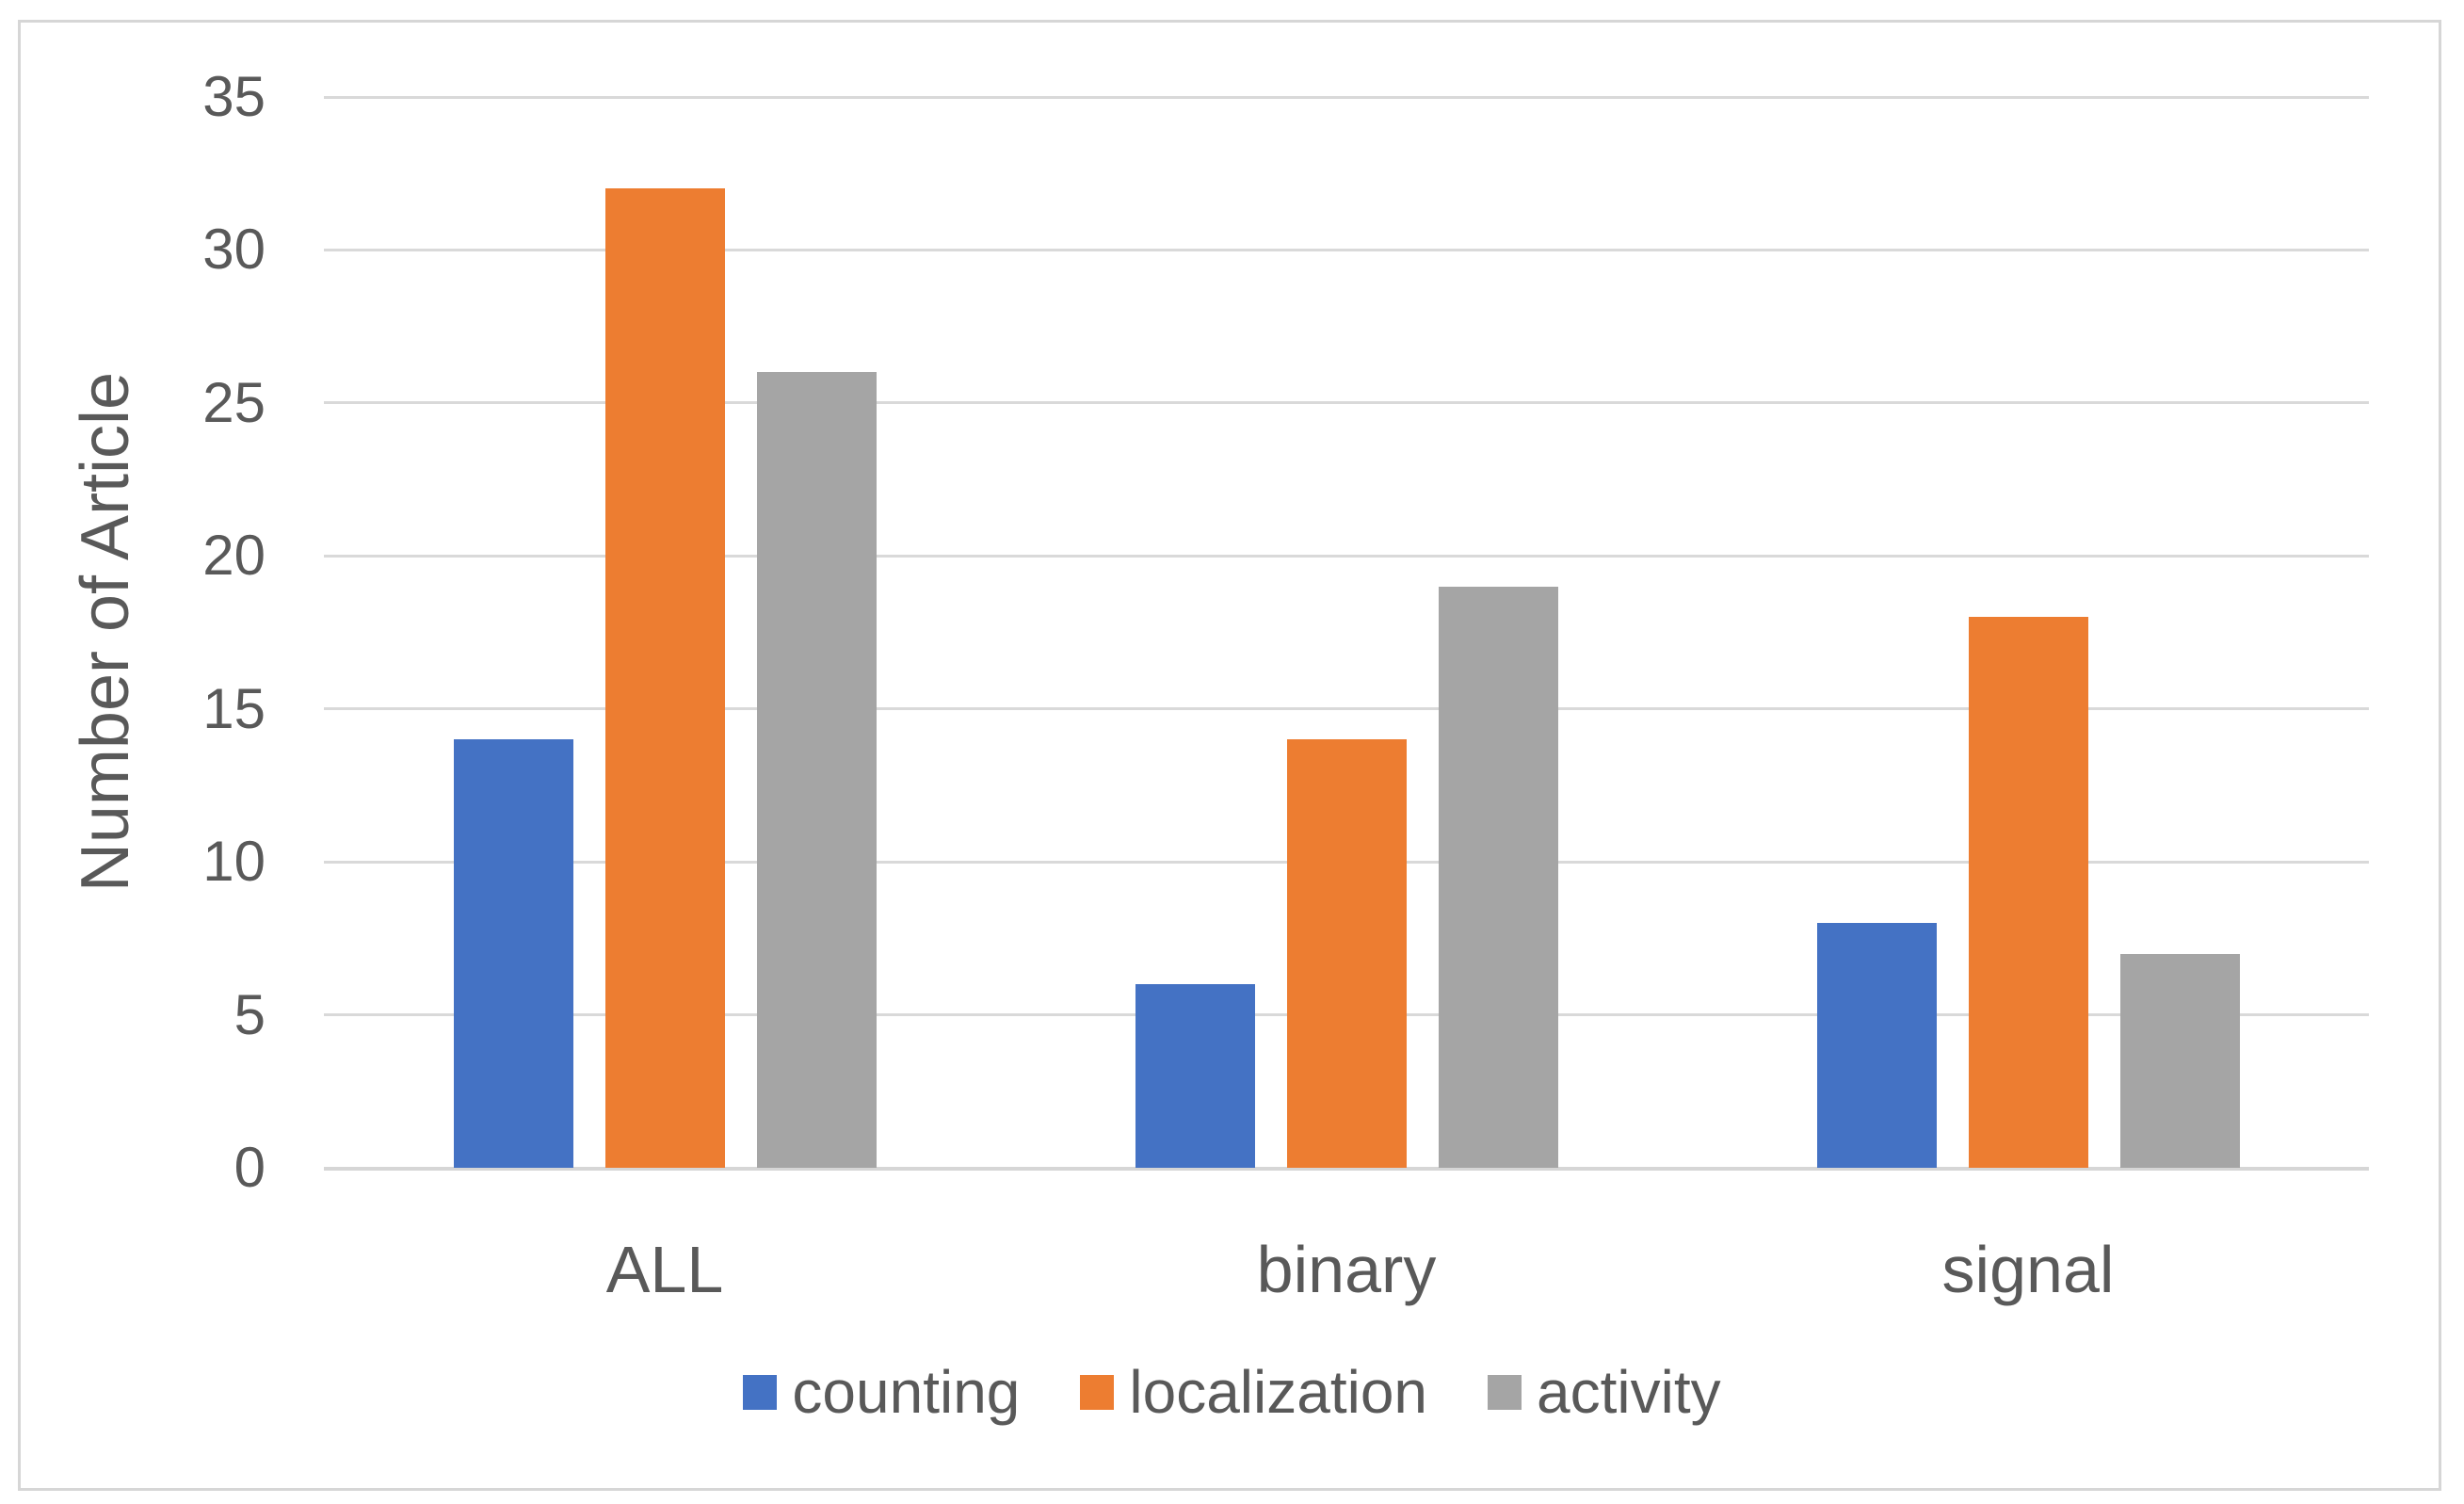  Describe the element at coordinates (1195, 1076) in the screenshot. I see `bar-counting-binary` at that location.